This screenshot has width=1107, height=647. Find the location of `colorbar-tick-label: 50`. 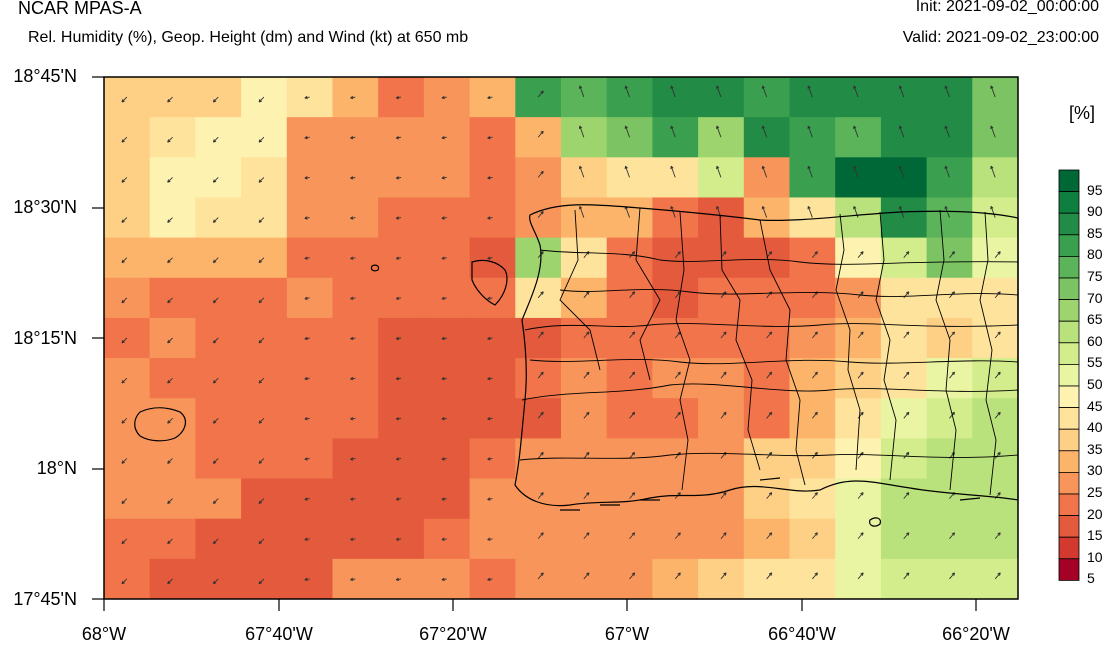

colorbar-tick-label: 50 is located at coordinates (1095, 384).